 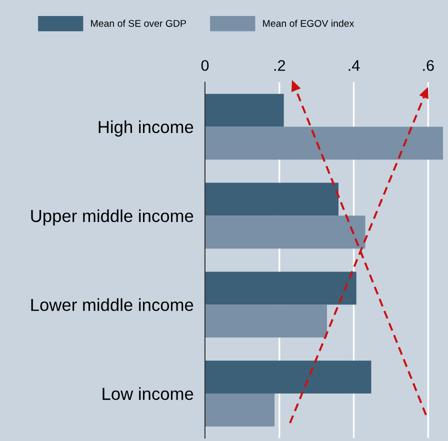 I want to click on y-tick-label: Upper middle income, so click(x=112, y=217).